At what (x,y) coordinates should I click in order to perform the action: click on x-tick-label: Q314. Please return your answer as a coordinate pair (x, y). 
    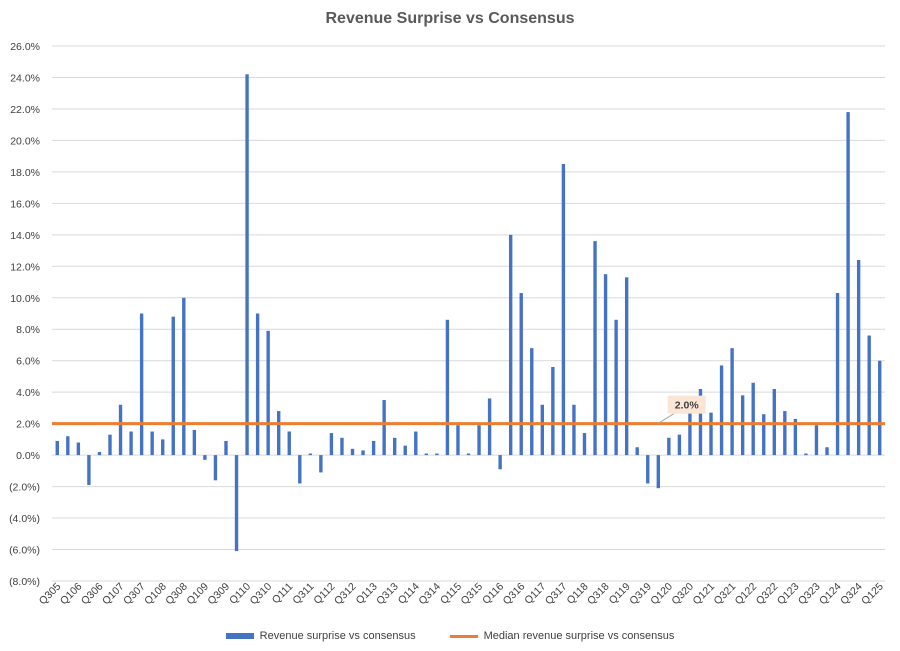
    Looking at the image, I should click on (429, 594).